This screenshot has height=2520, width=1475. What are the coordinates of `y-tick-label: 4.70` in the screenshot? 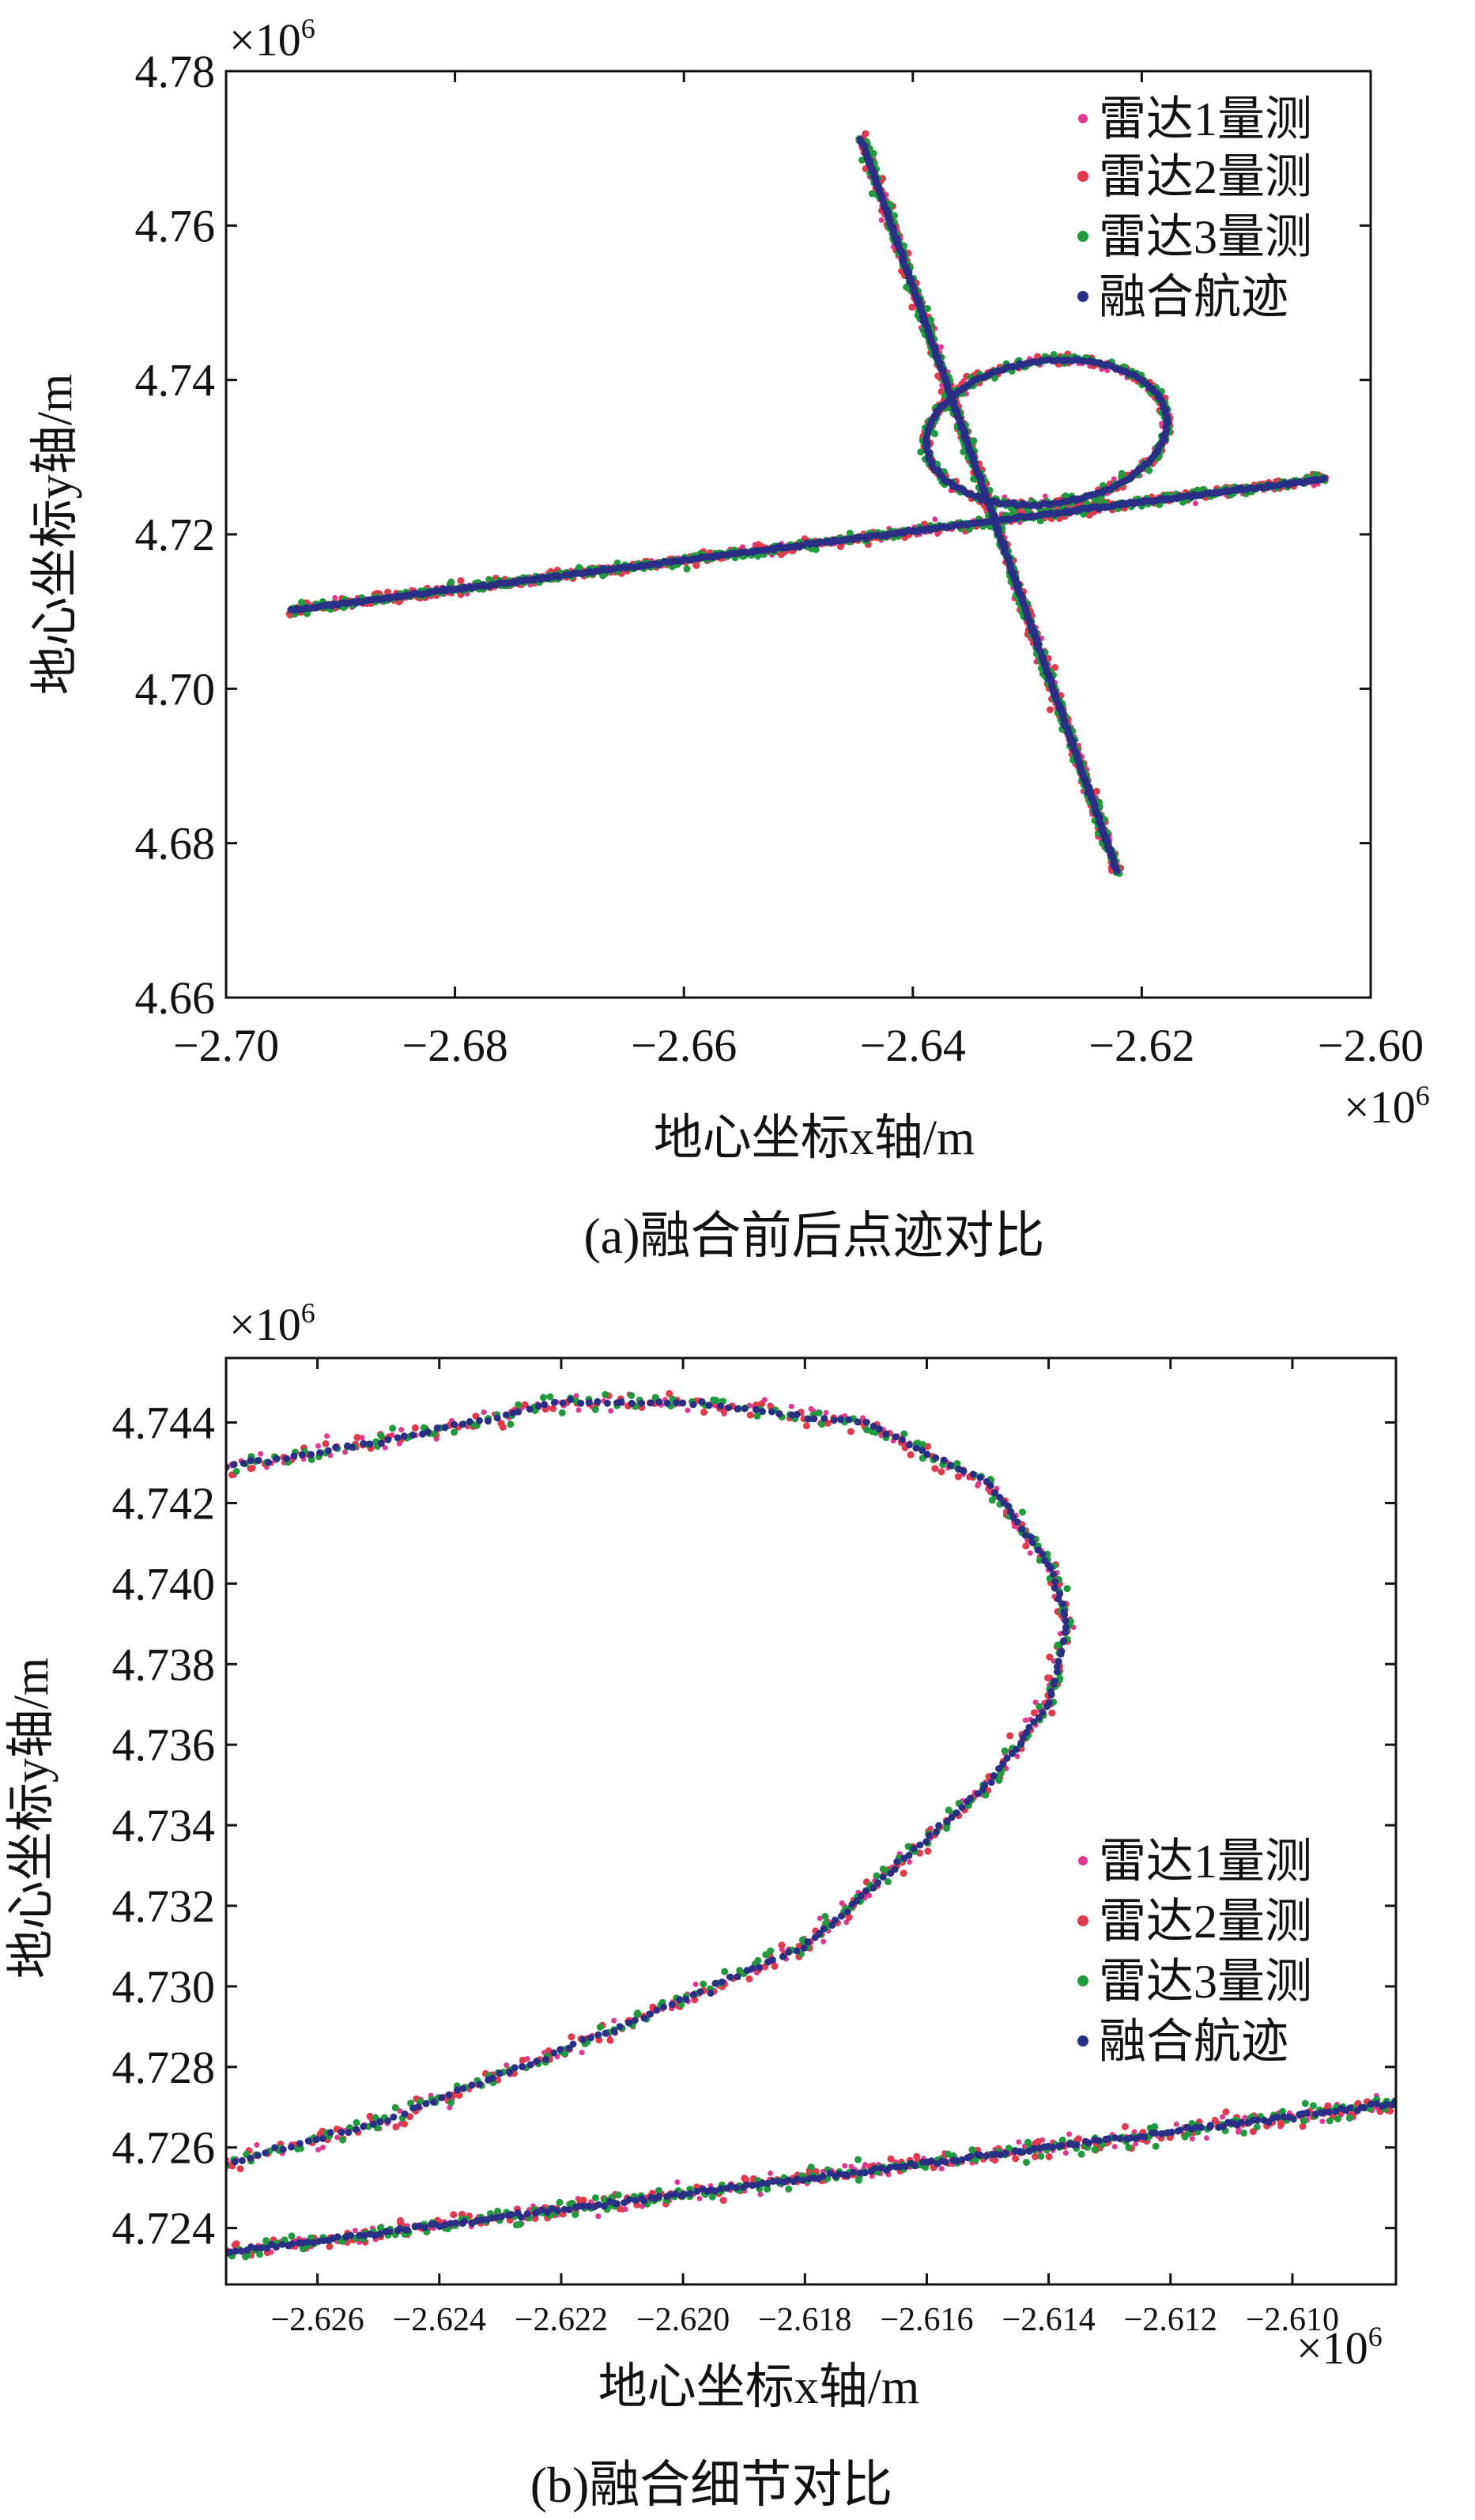 It's located at (175, 689).